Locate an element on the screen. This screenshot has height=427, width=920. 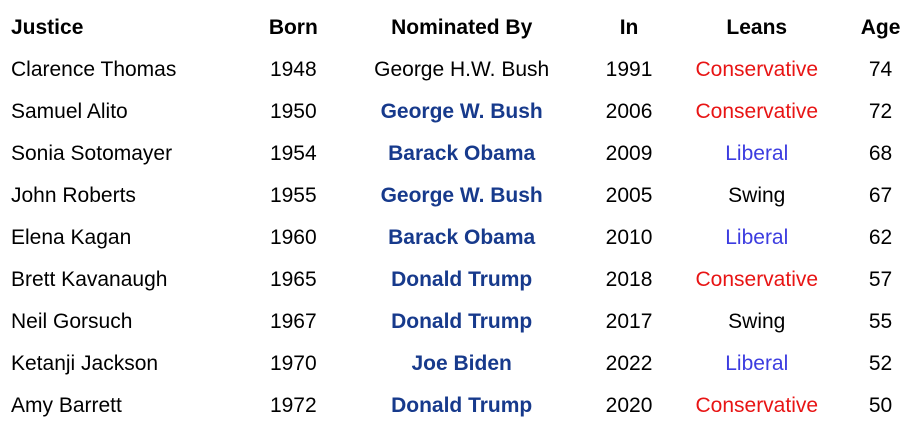
justice-cell: Brett Kavanaugh is located at coordinates (89, 279).